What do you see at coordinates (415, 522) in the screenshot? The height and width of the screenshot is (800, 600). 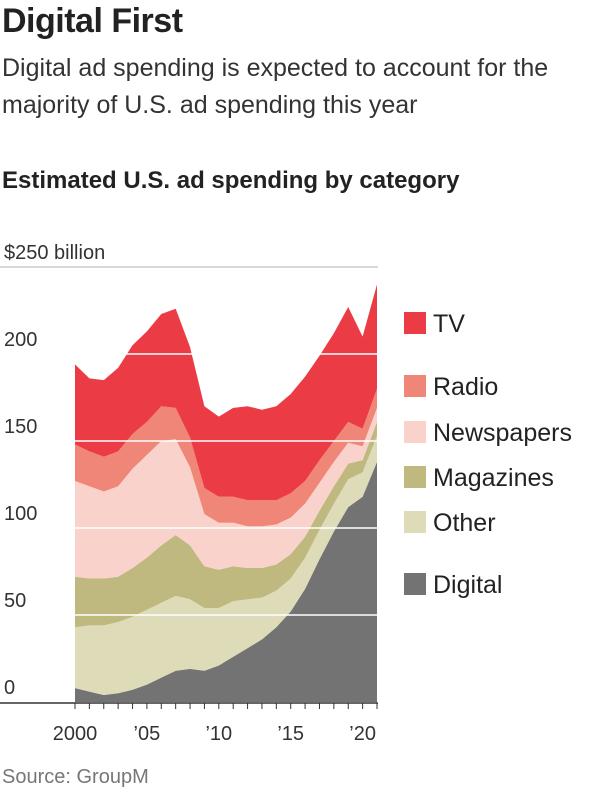 I see `legend-swatch-other` at bounding box center [415, 522].